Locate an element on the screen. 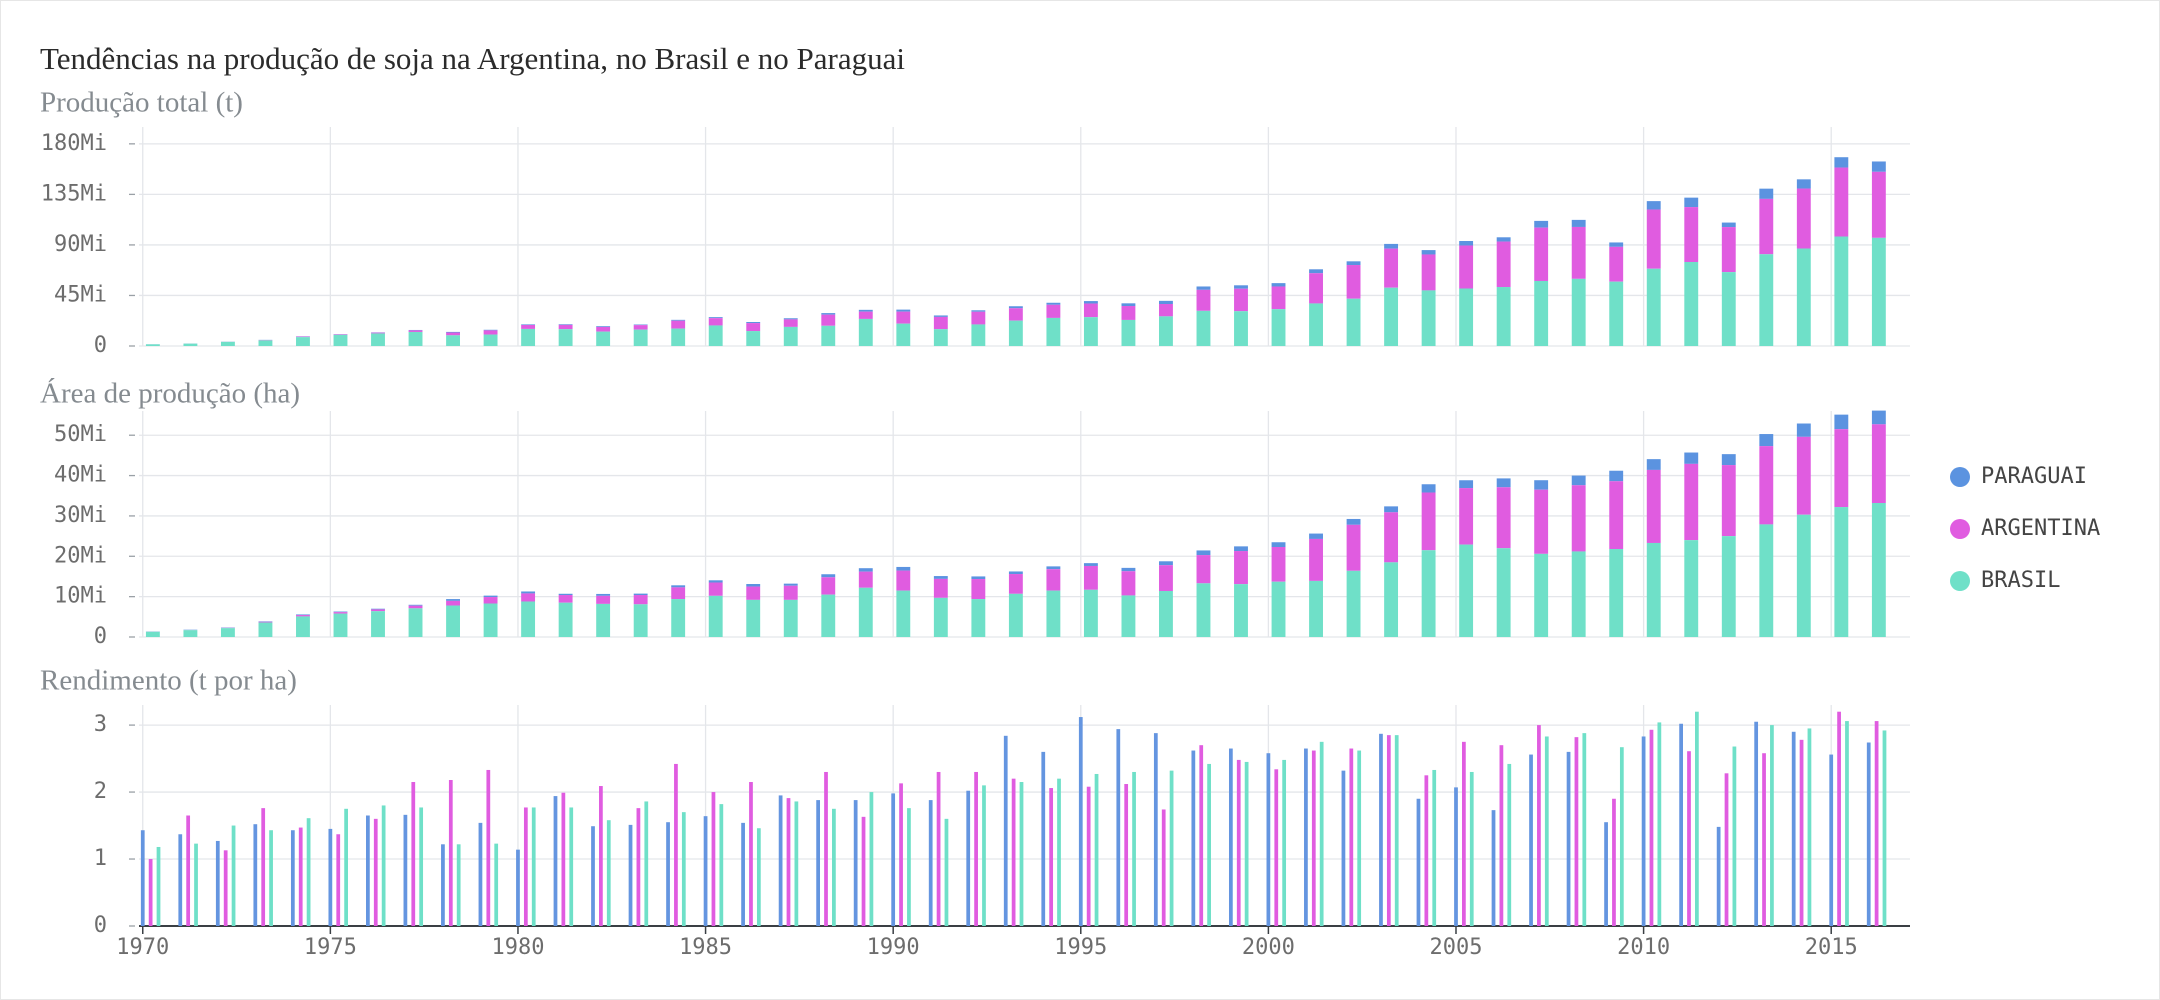 This screenshot has width=2160, height=1000. x-tick-label: 2005 is located at coordinates (1456, 947).